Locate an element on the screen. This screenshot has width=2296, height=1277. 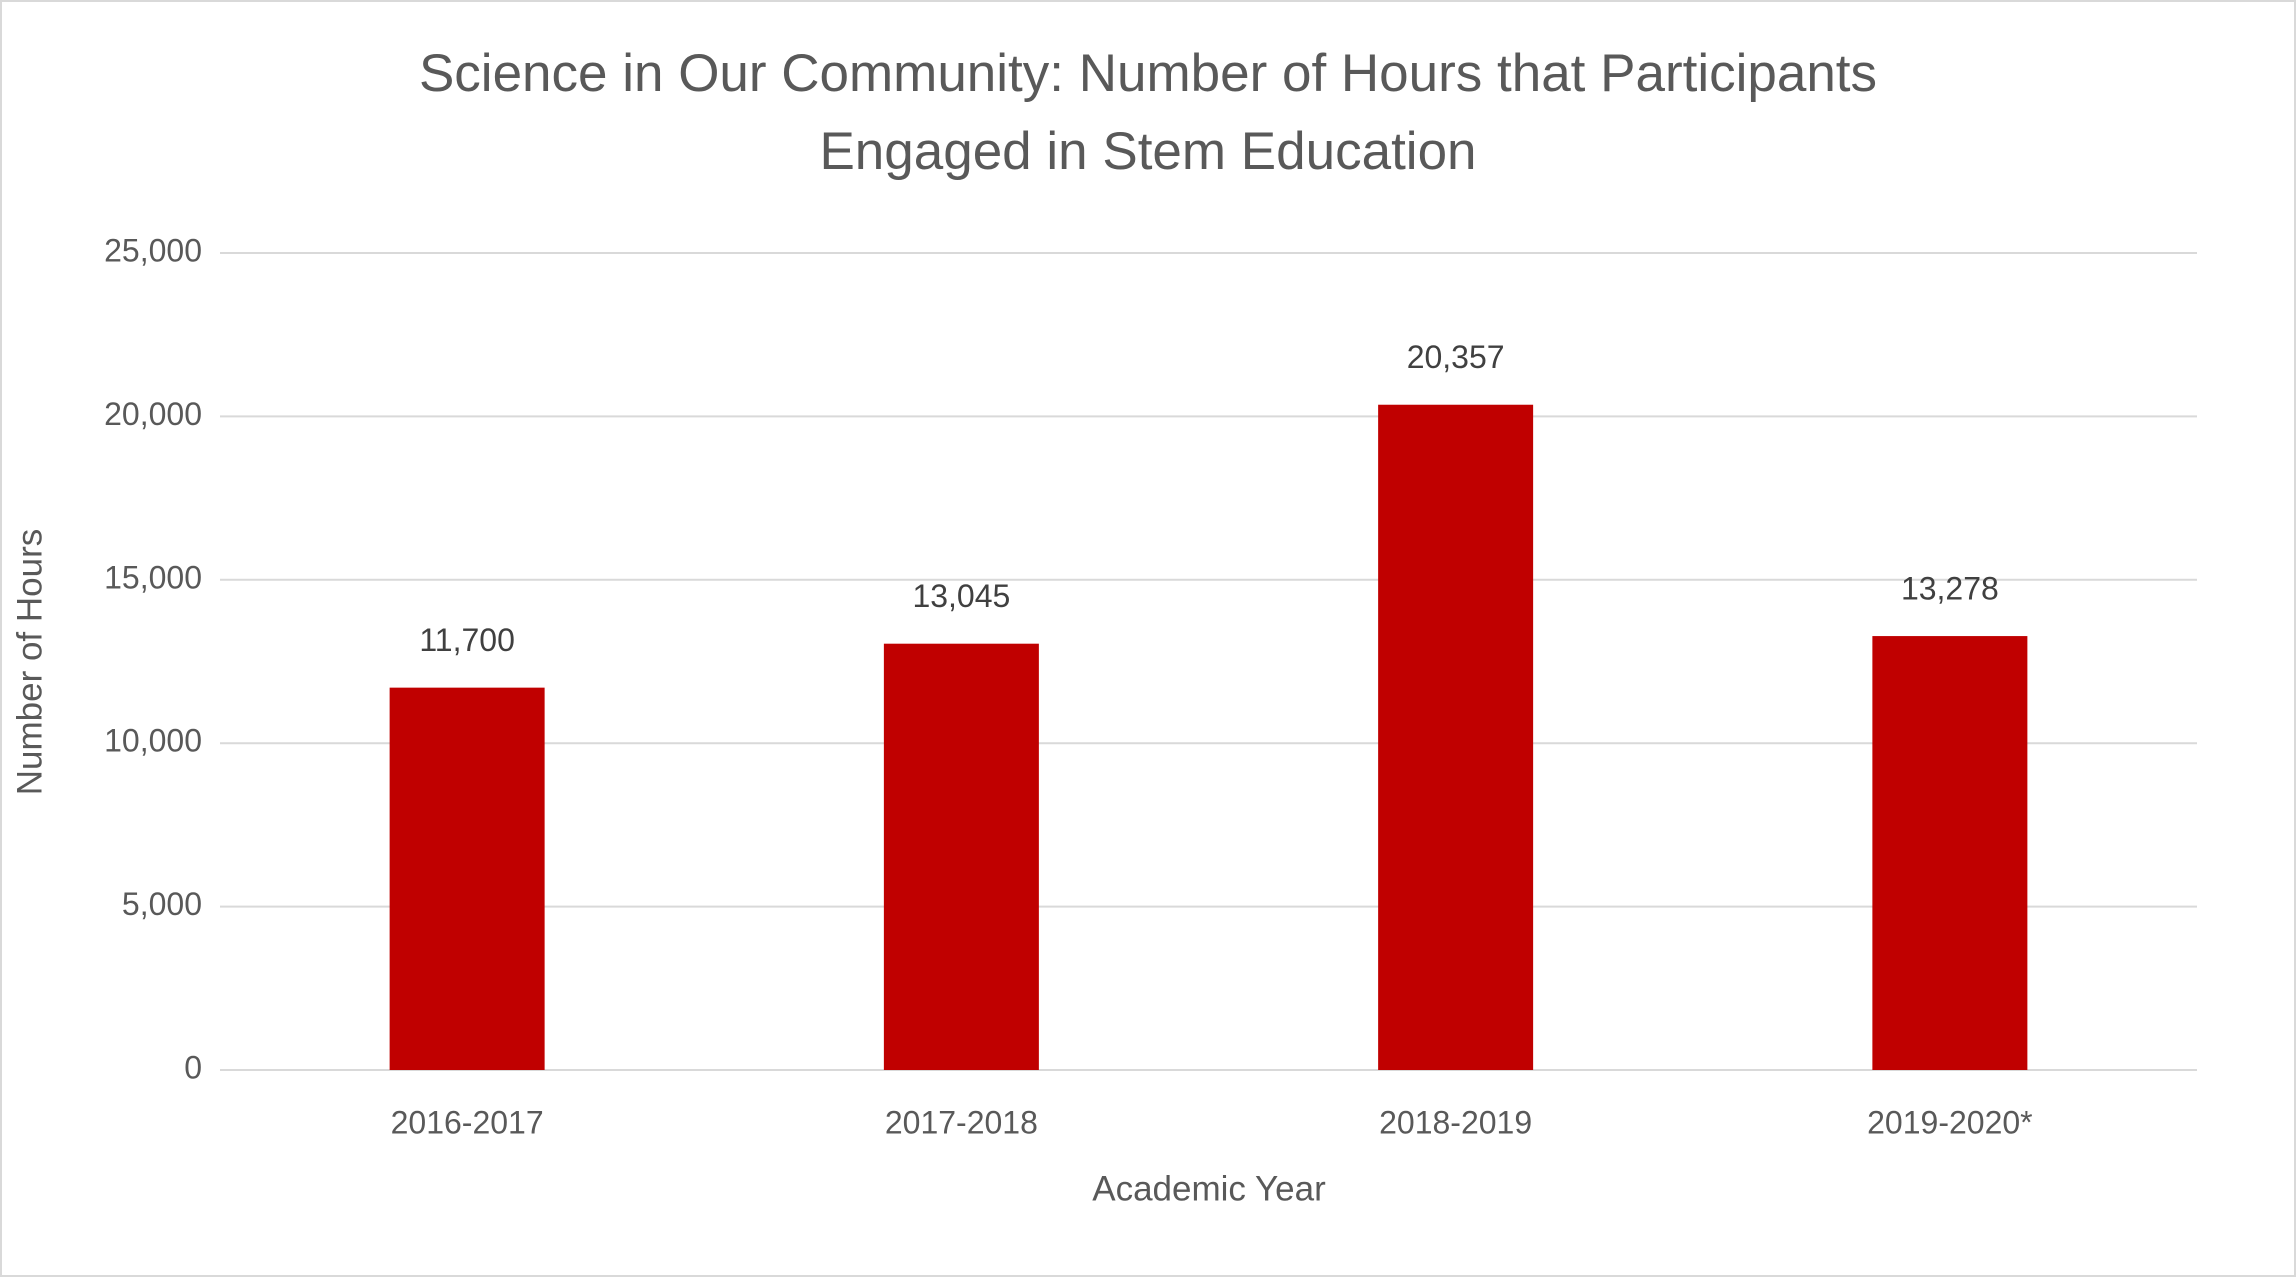
x-axis-title: Academic Year is located at coordinates (1209, 1188).